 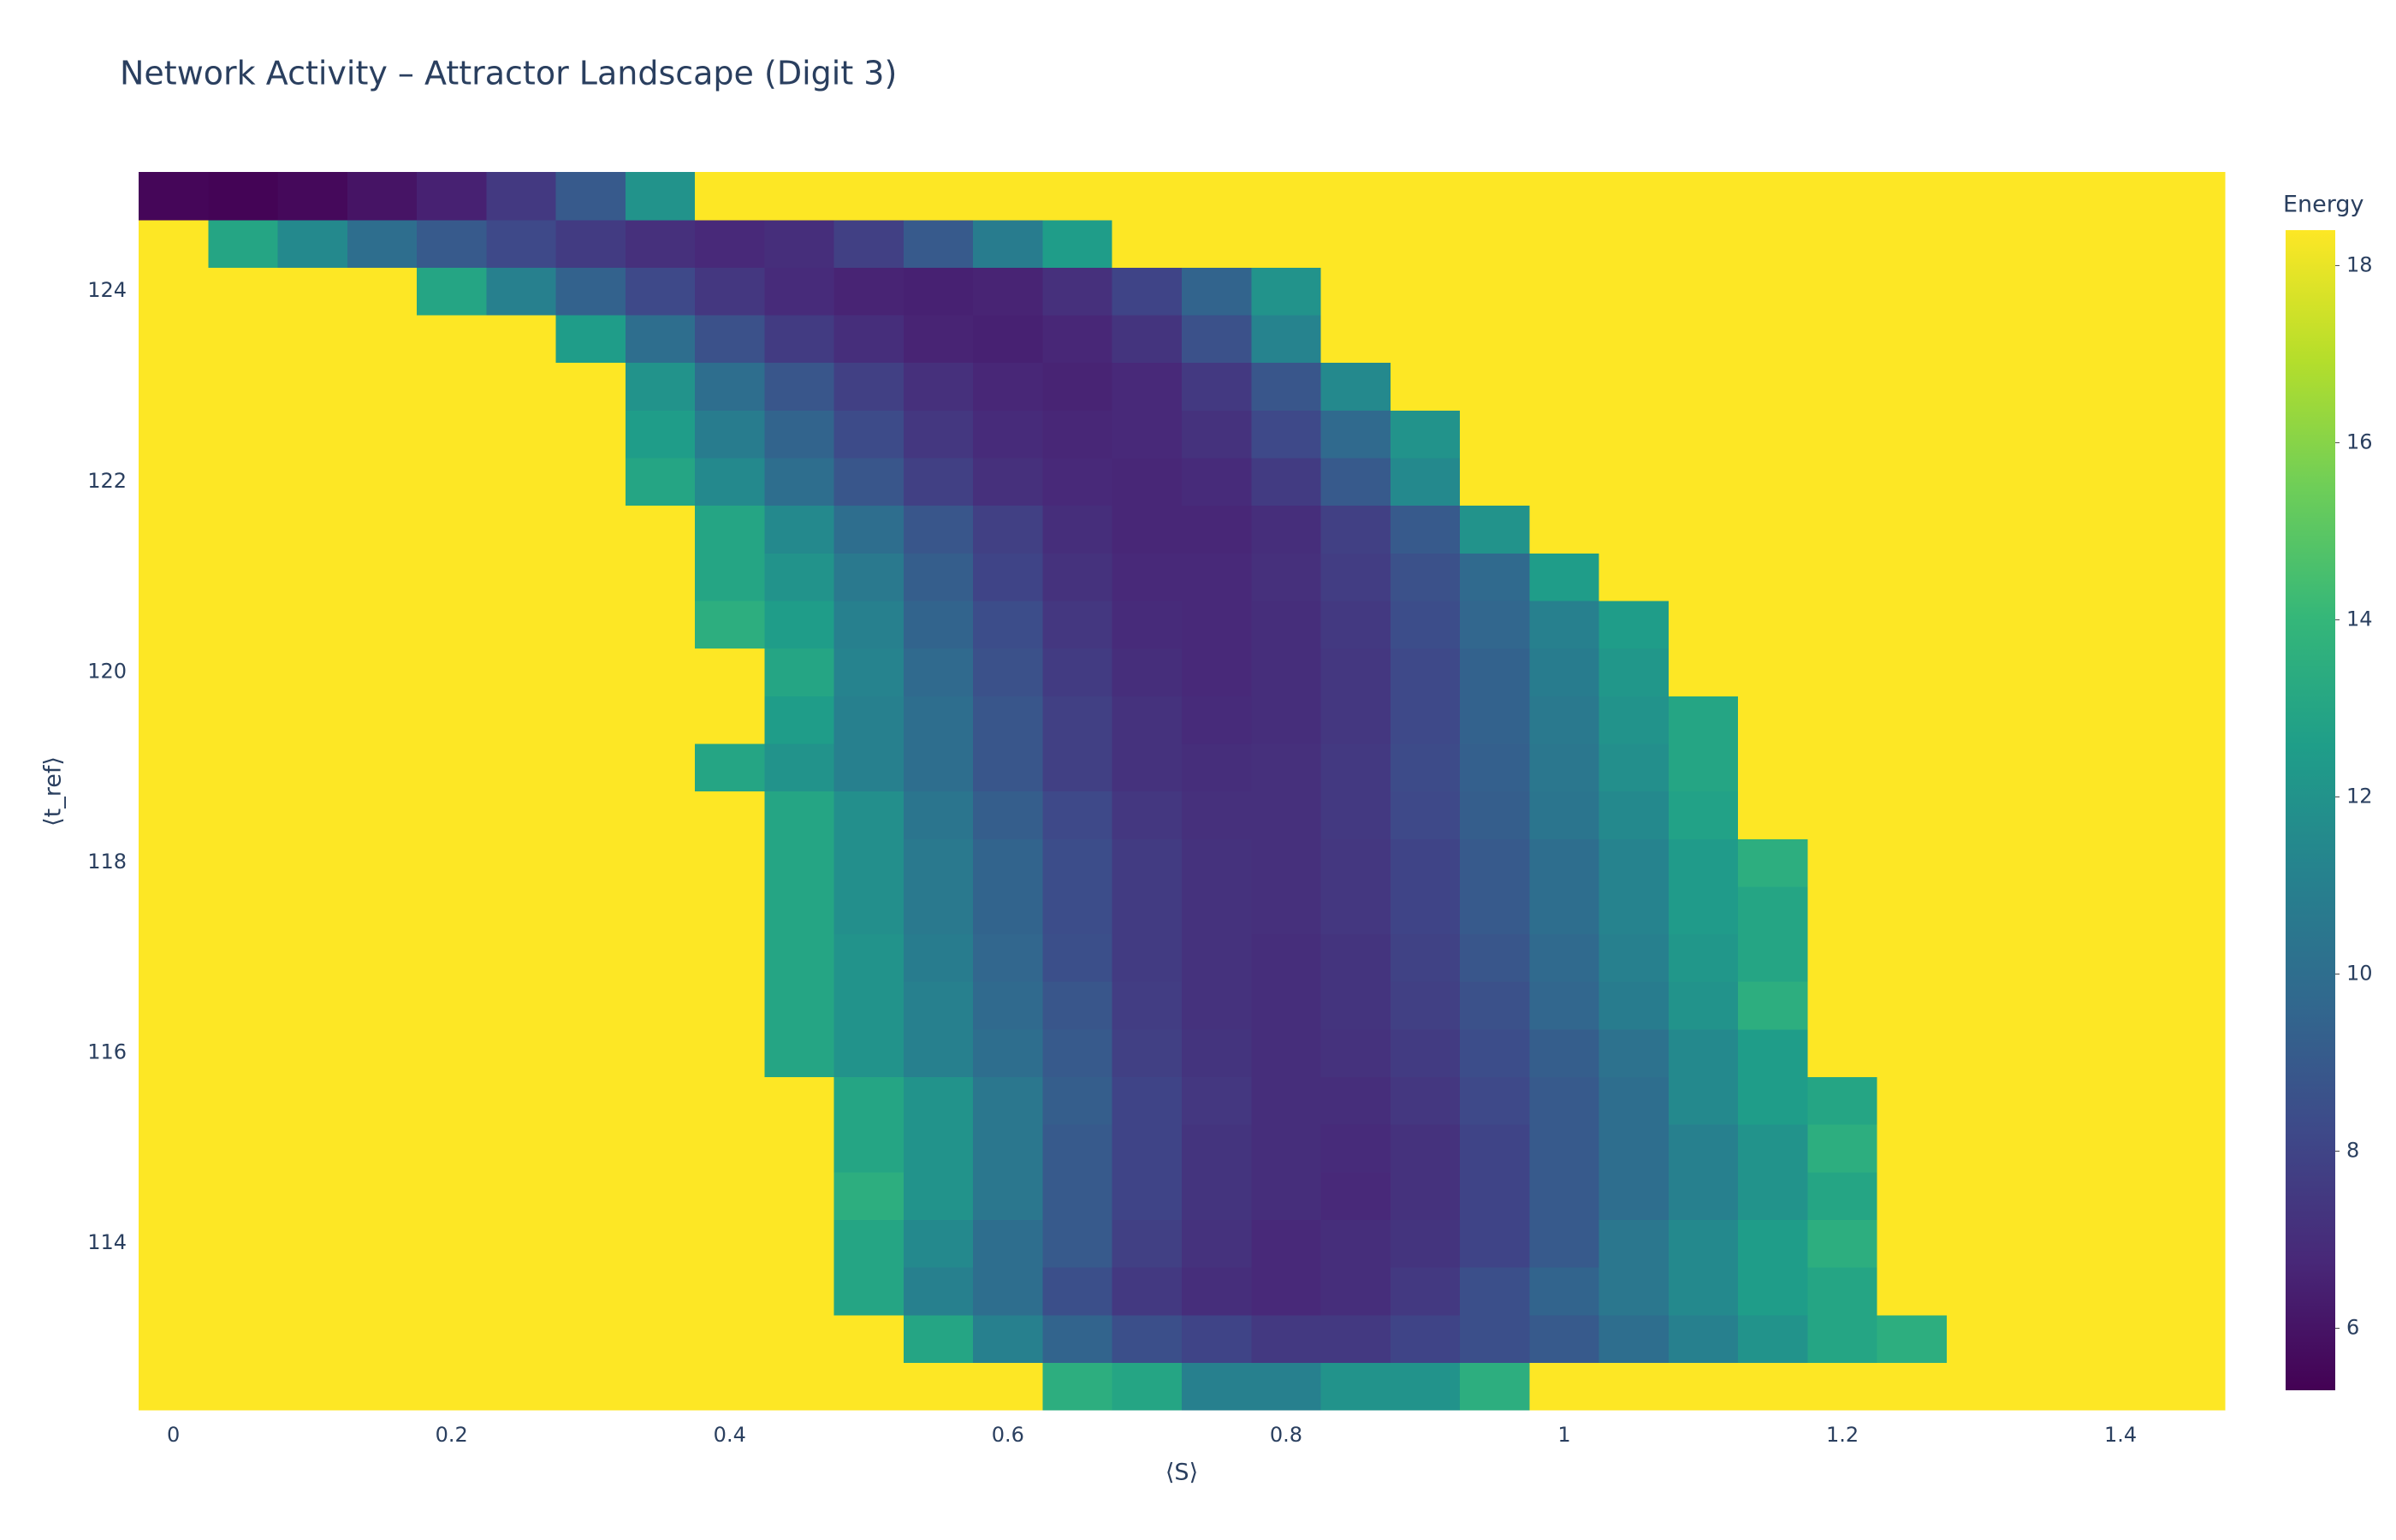 I want to click on x-tick-label: 0, so click(x=173, y=1435).